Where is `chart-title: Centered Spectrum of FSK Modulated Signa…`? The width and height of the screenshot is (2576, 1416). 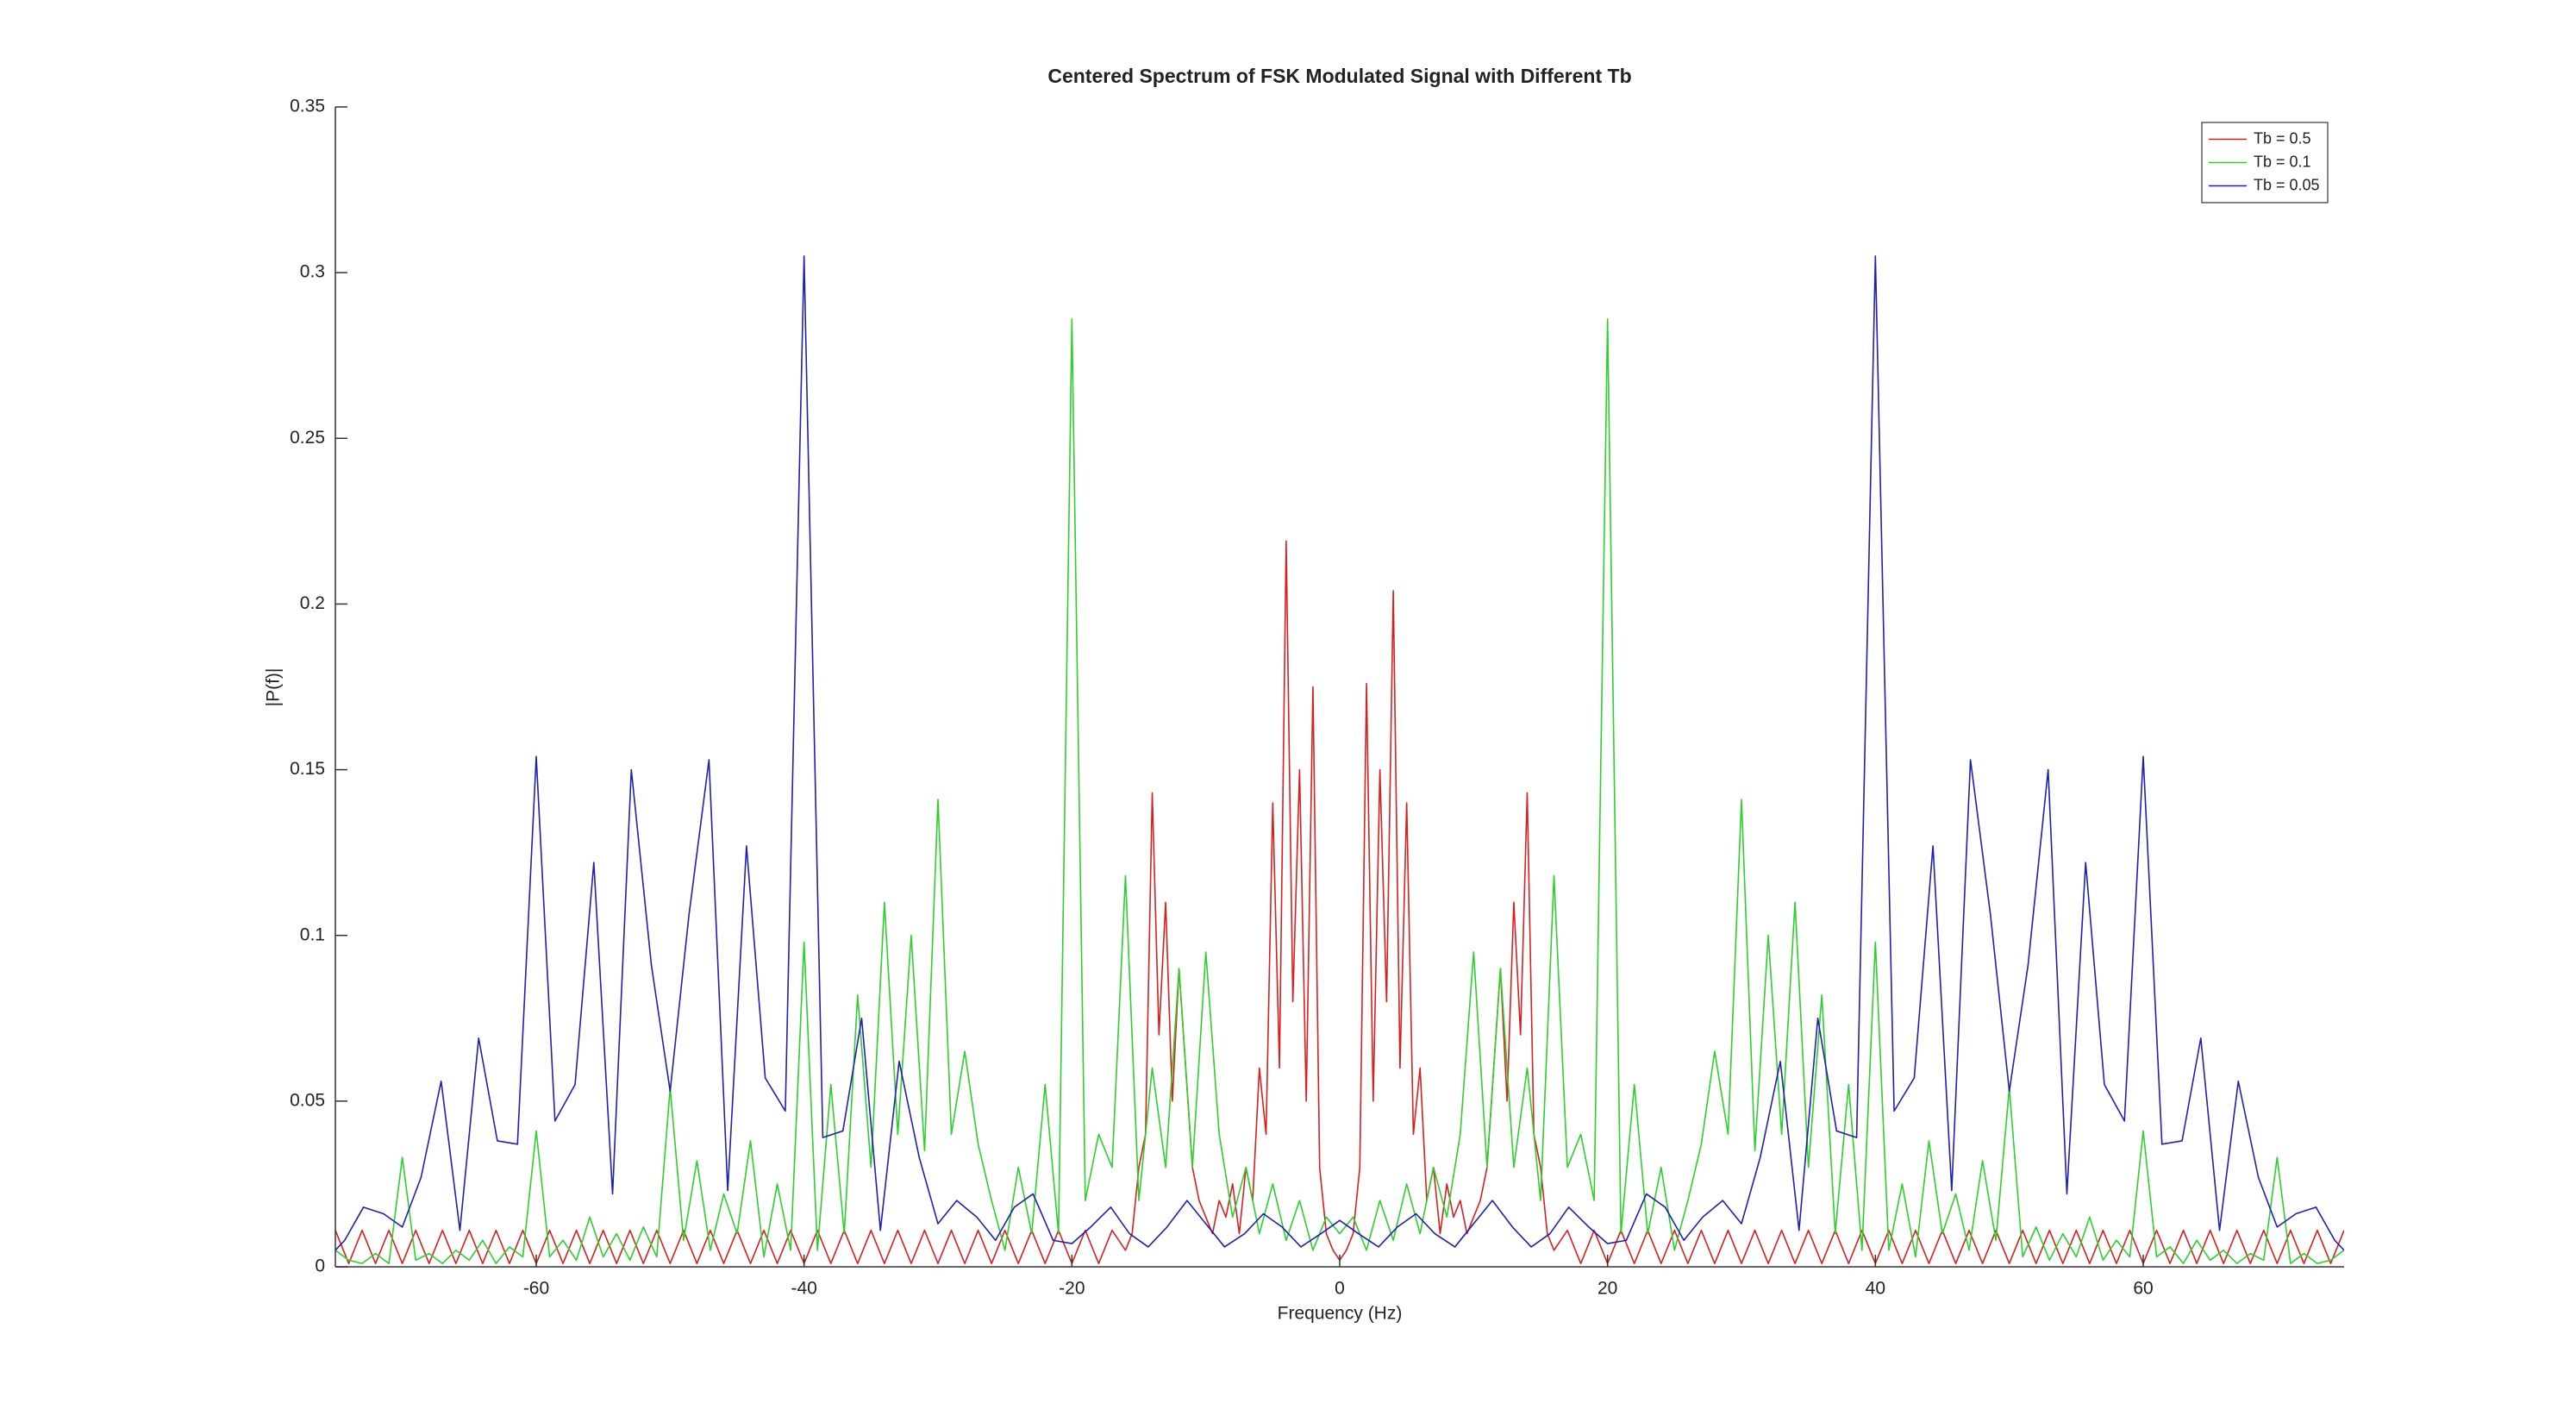 chart-title: Centered Spectrum of FSK Modulated Signa… is located at coordinates (1339, 76).